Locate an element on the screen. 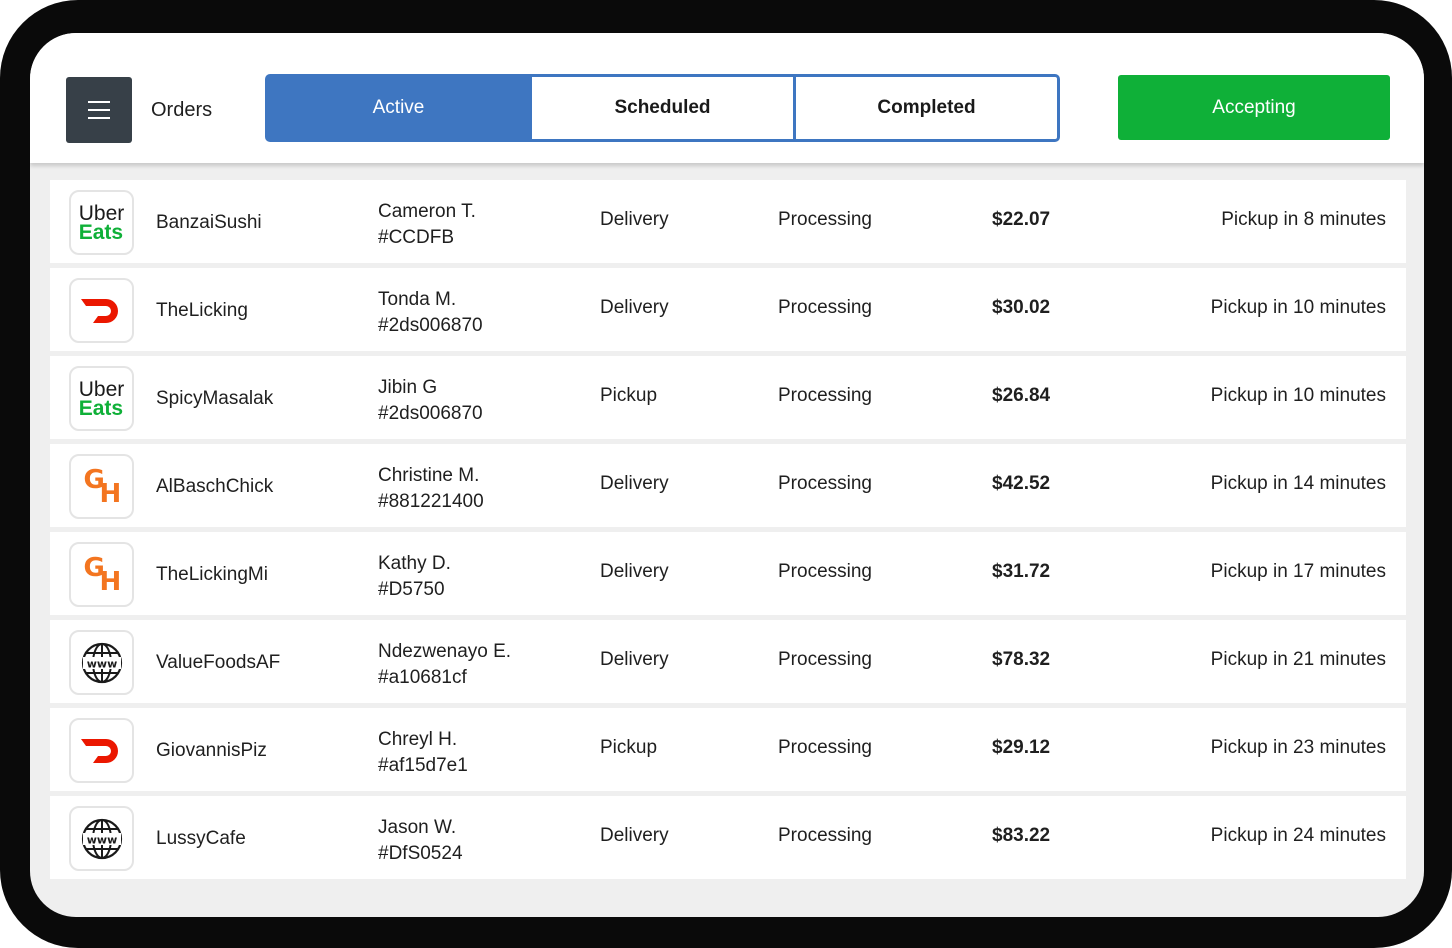 This screenshot has height=948, width=1452. order-total: $22.07 is located at coordinates (1021, 219).